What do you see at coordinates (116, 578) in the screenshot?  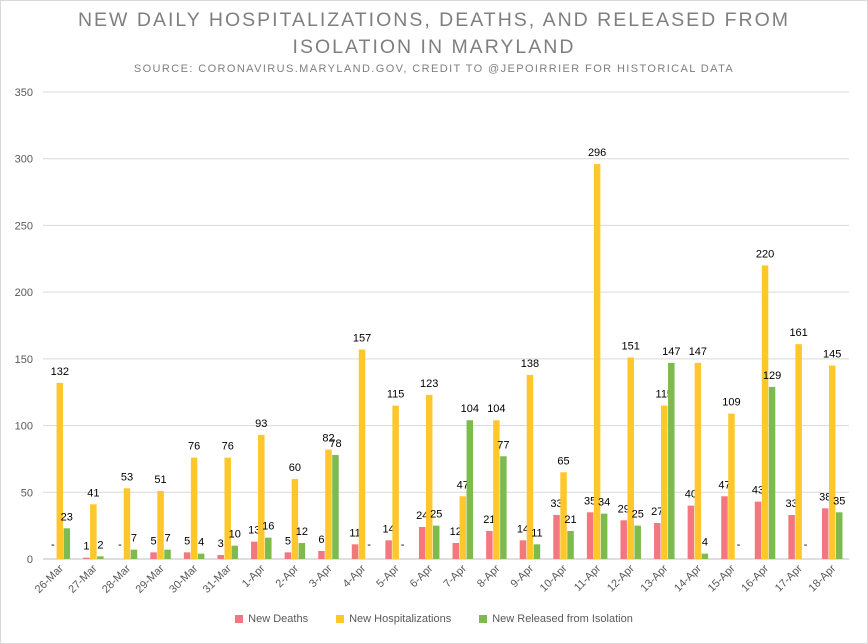 I see `x-tick-label: 28-Mar` at bounding box center [116, 578].